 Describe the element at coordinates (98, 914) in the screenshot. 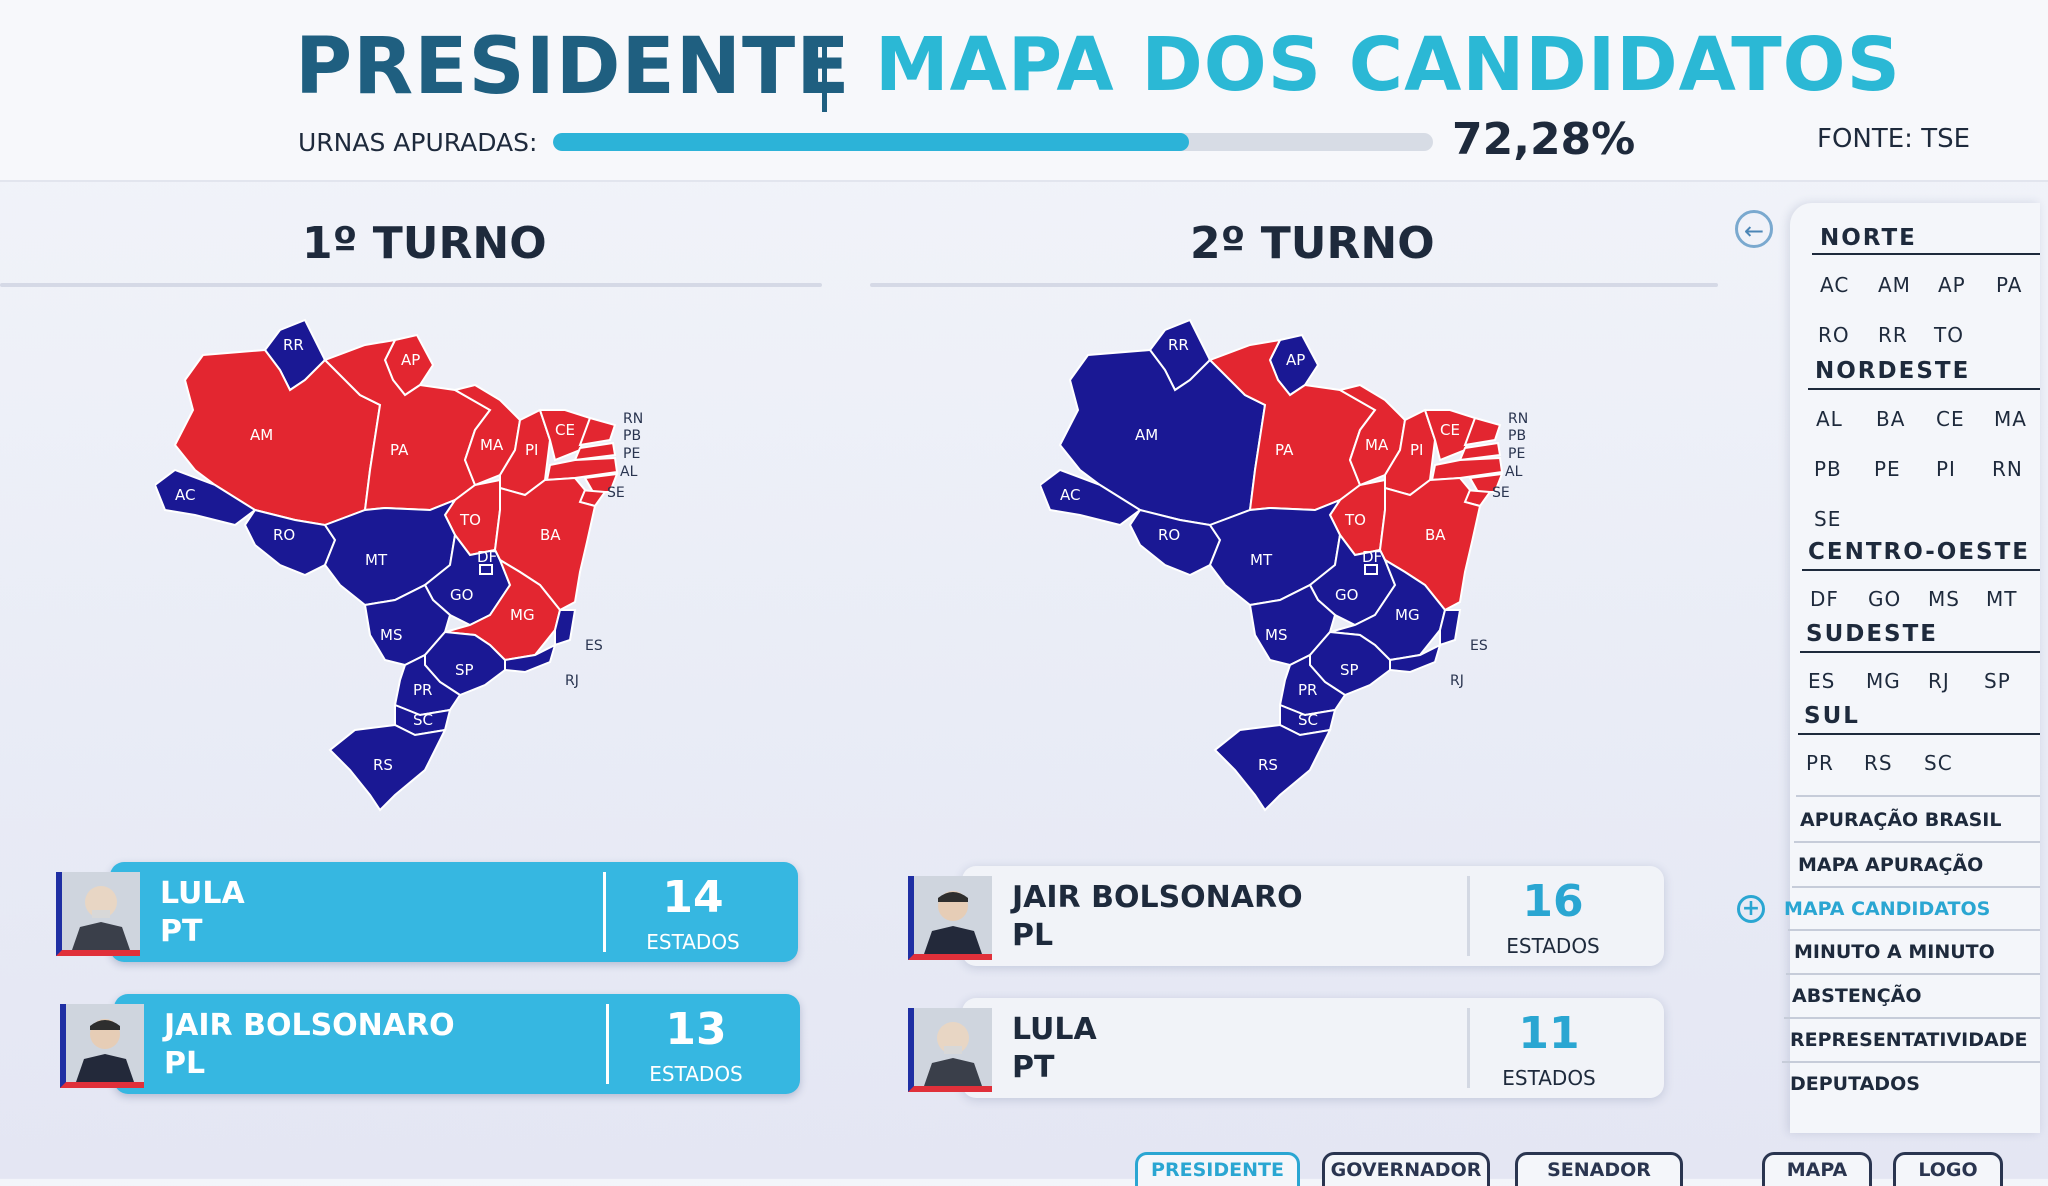

I see `candidate-photo-lula` at that location.